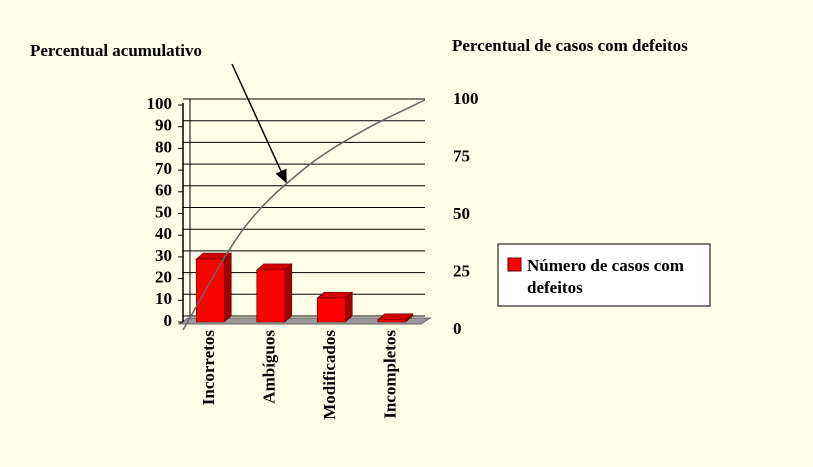 The image size is (813, 467). Describe the element at coordinates (208, 368) in the screenshot. I see `x-tick-label: Incorretos` at that location.